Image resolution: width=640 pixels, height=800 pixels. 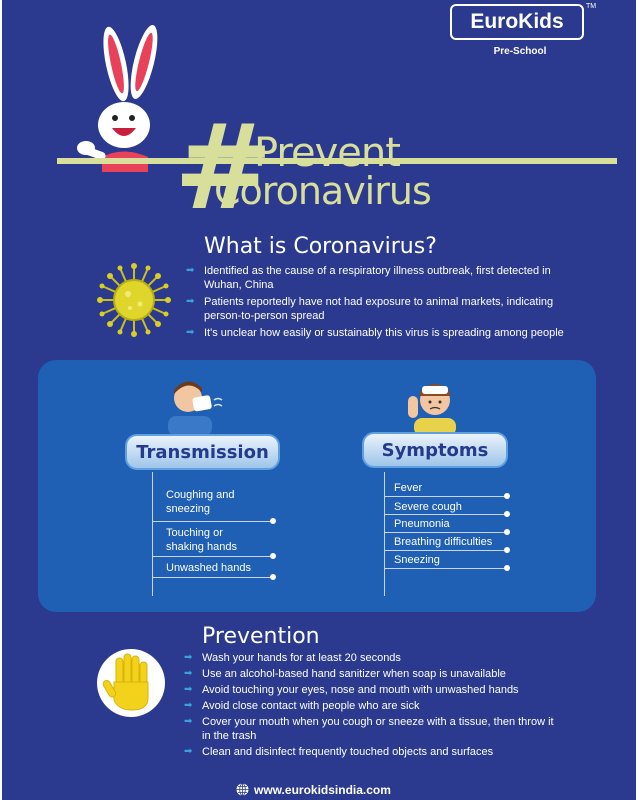 I want to click on virus-icon, so click(x=134, y=300).